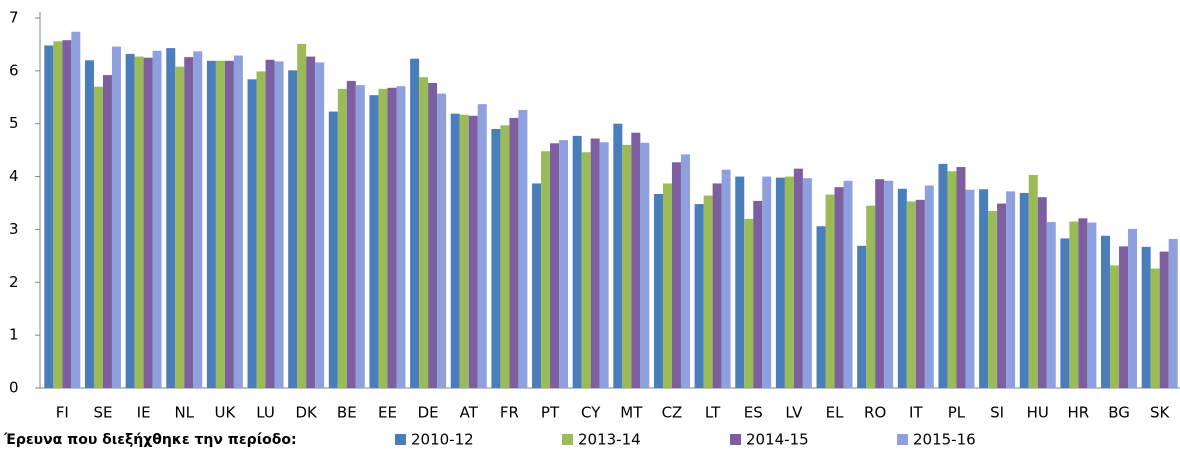  Describe the element at coordinates (102, 413) in the screenshot. I see `x-tick-label: SE` at that location.